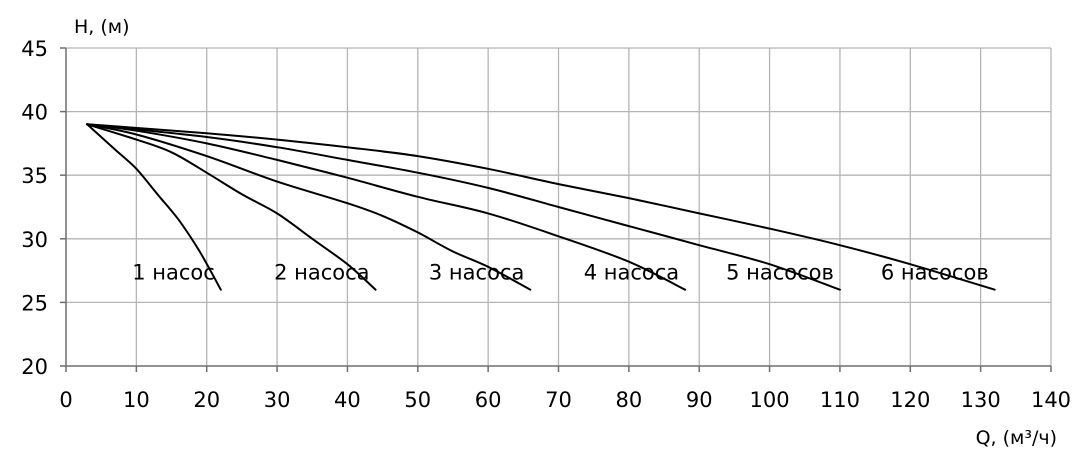  Describe the element at coordinates (488, 400) in the screenshot. I see `x-tick-label: 60` at that location.